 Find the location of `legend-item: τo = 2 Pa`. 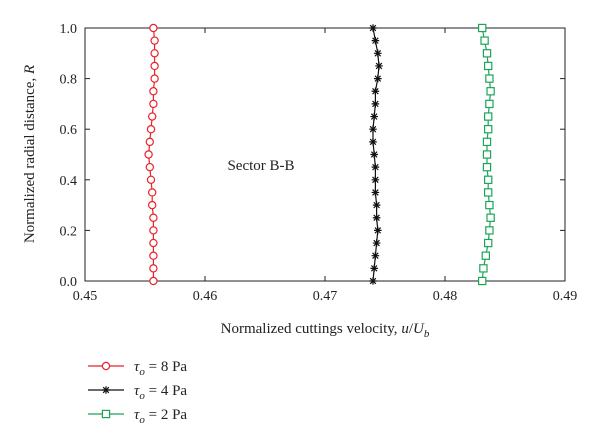

legend-item: τo = 2 Pa is located at coordinates (137, 416).